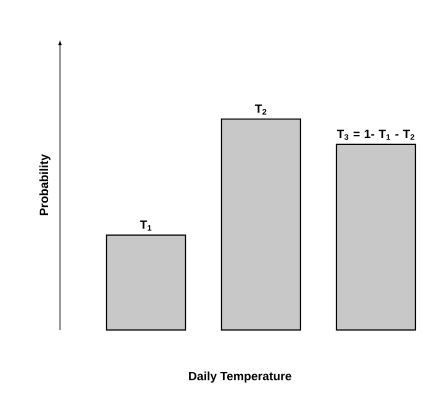  I want to click on x-axis-title: Daily Temperature, so click(240, 377).